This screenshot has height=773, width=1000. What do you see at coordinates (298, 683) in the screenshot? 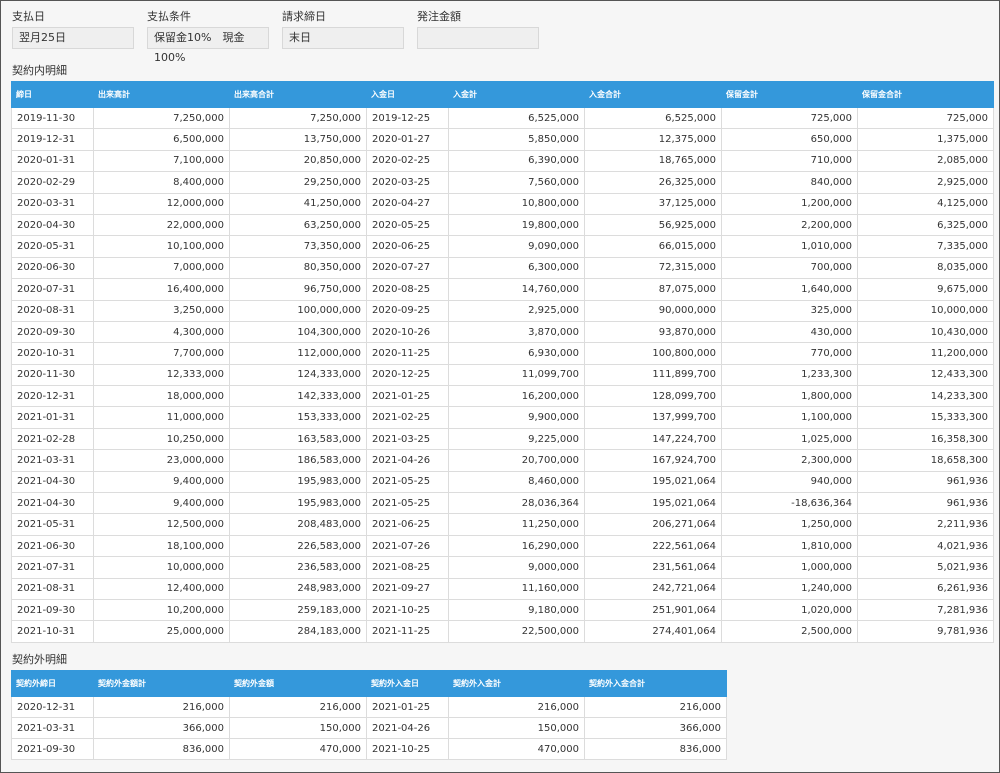
I see `column-header: 契約外金額` at bounding box center [298, 683].